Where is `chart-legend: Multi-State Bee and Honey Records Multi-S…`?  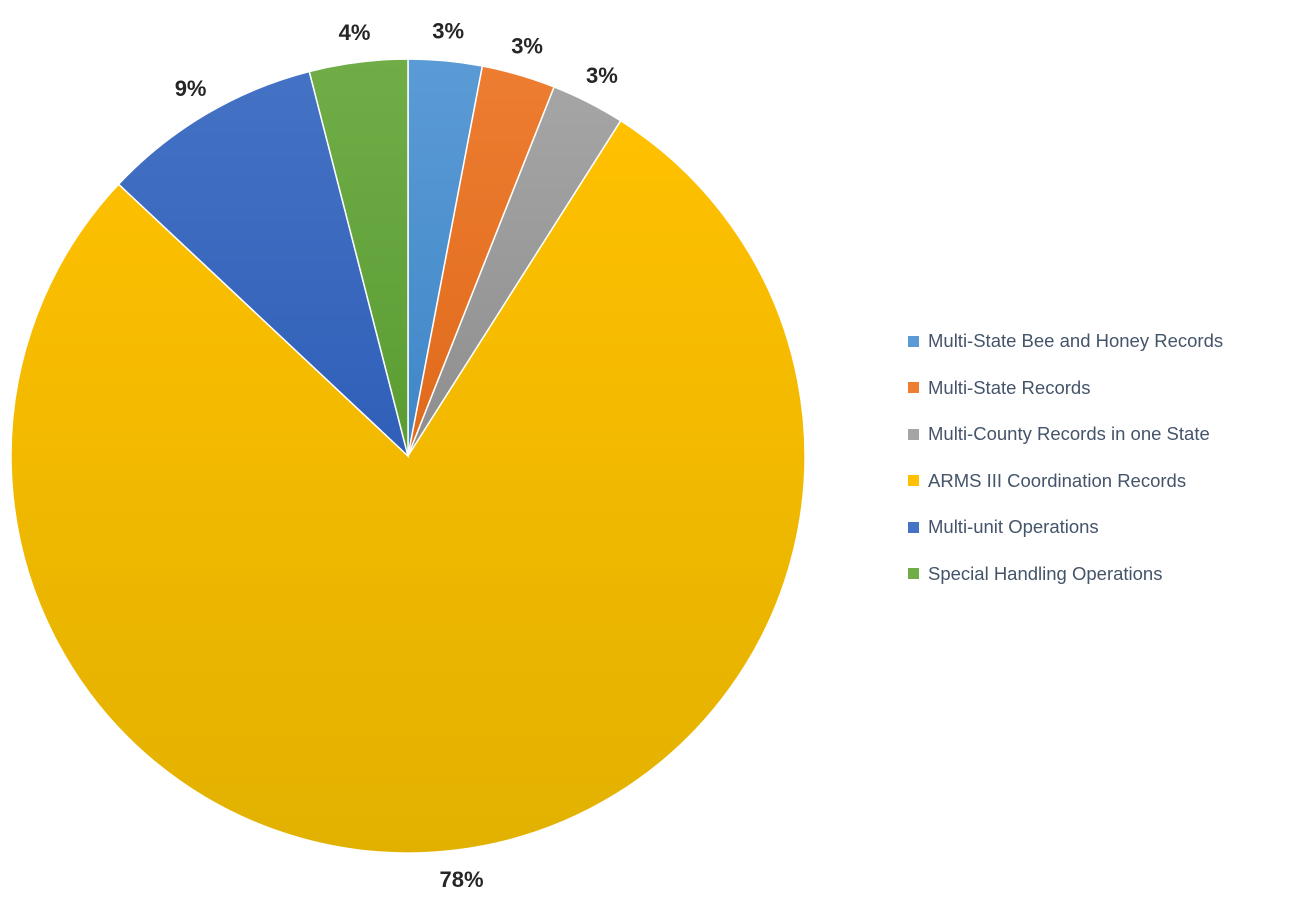
chart-legend: Multi-State Bee and Honey Records Multi-S… is located at coordinates (1100, 466).